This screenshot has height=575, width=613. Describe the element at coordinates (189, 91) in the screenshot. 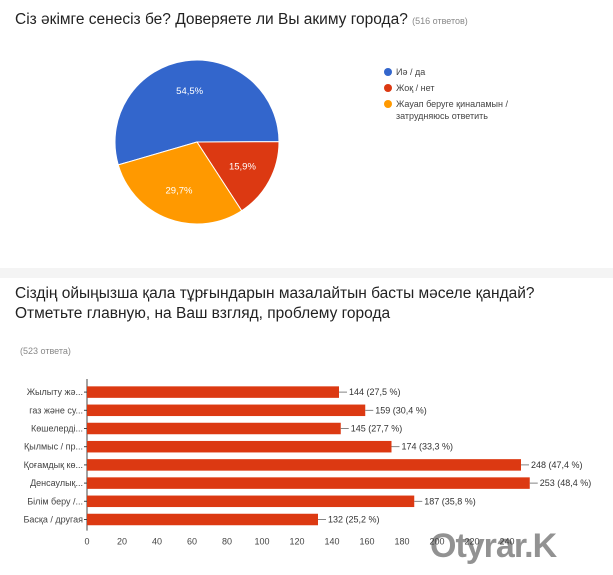

I see `pie-slice-label: 54,5%` at that location.